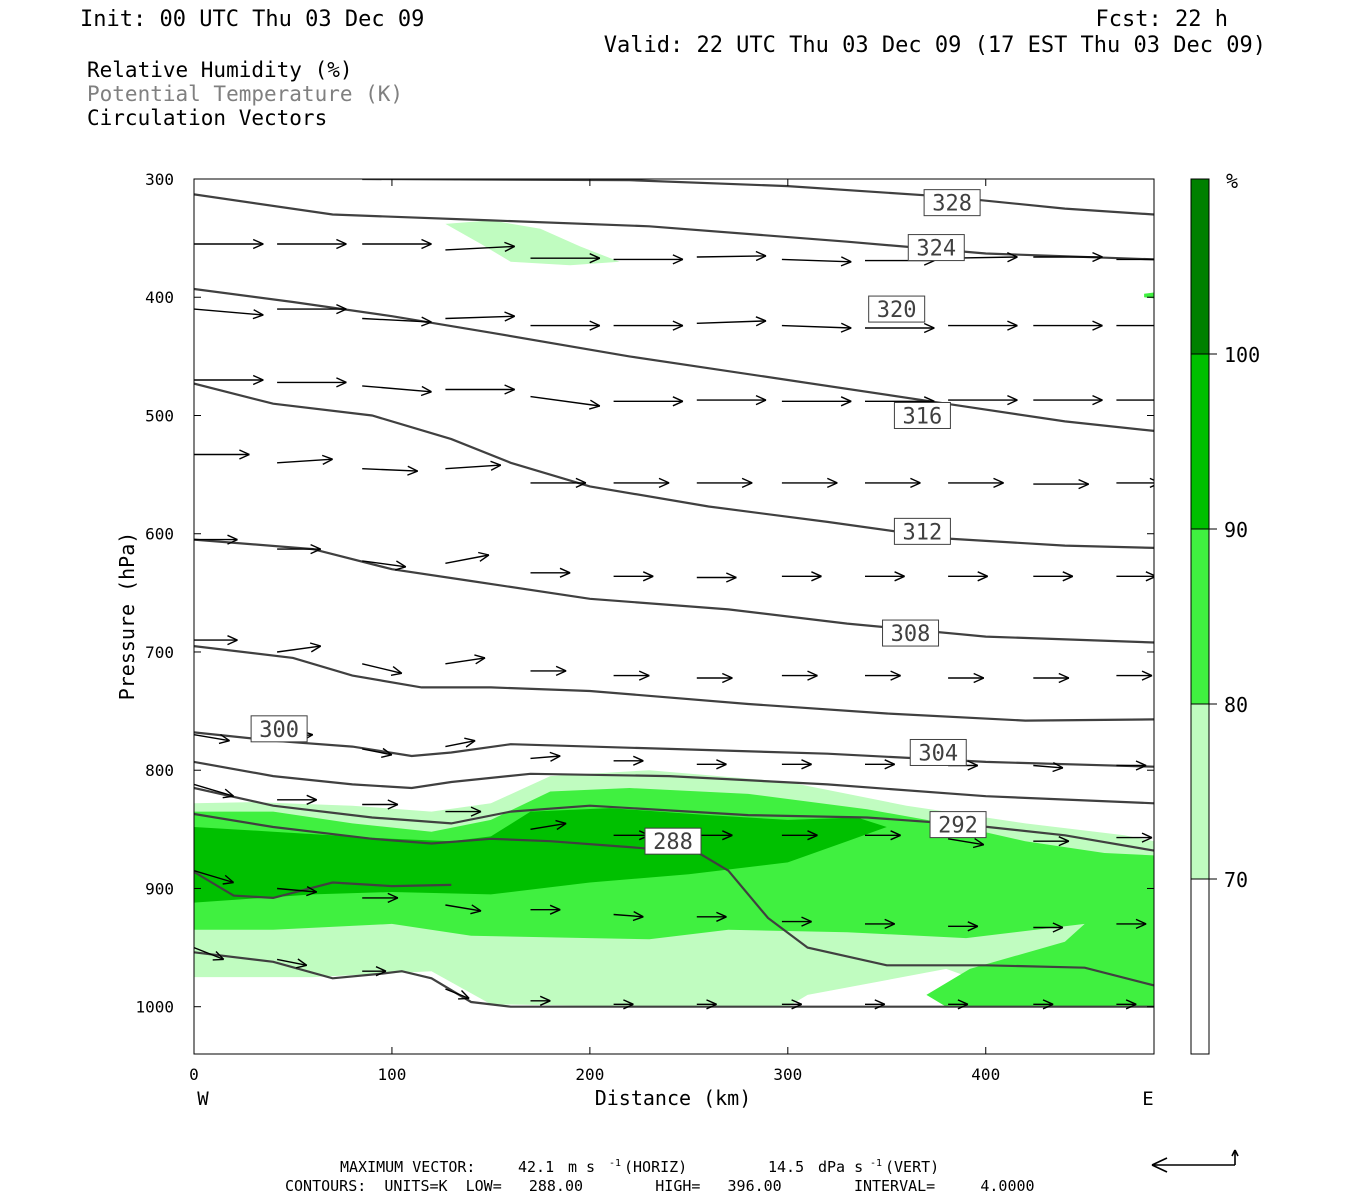 This screenshot has height=1200, width=1350. What do you see at coordinates (1236, 530) in the screenshot?
I see `colorbar-label-90: 90` at bounding box center [1236, 530].